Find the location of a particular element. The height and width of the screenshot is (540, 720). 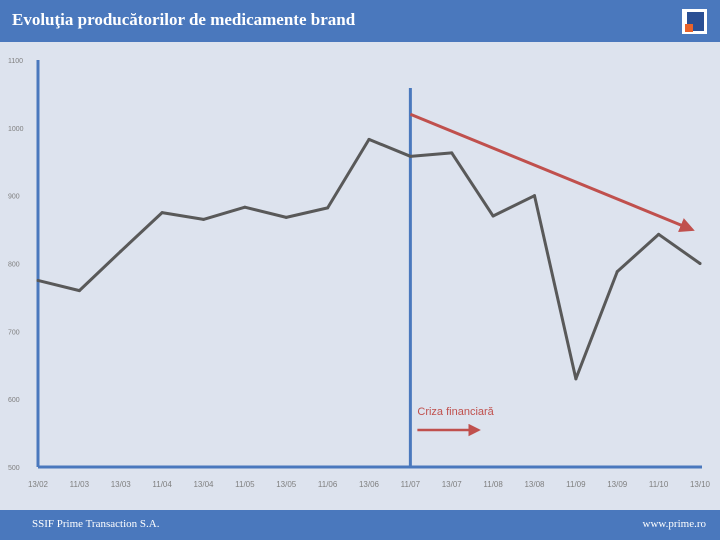

x-tick-label: 13/02 is located at coordinates (38, 484).